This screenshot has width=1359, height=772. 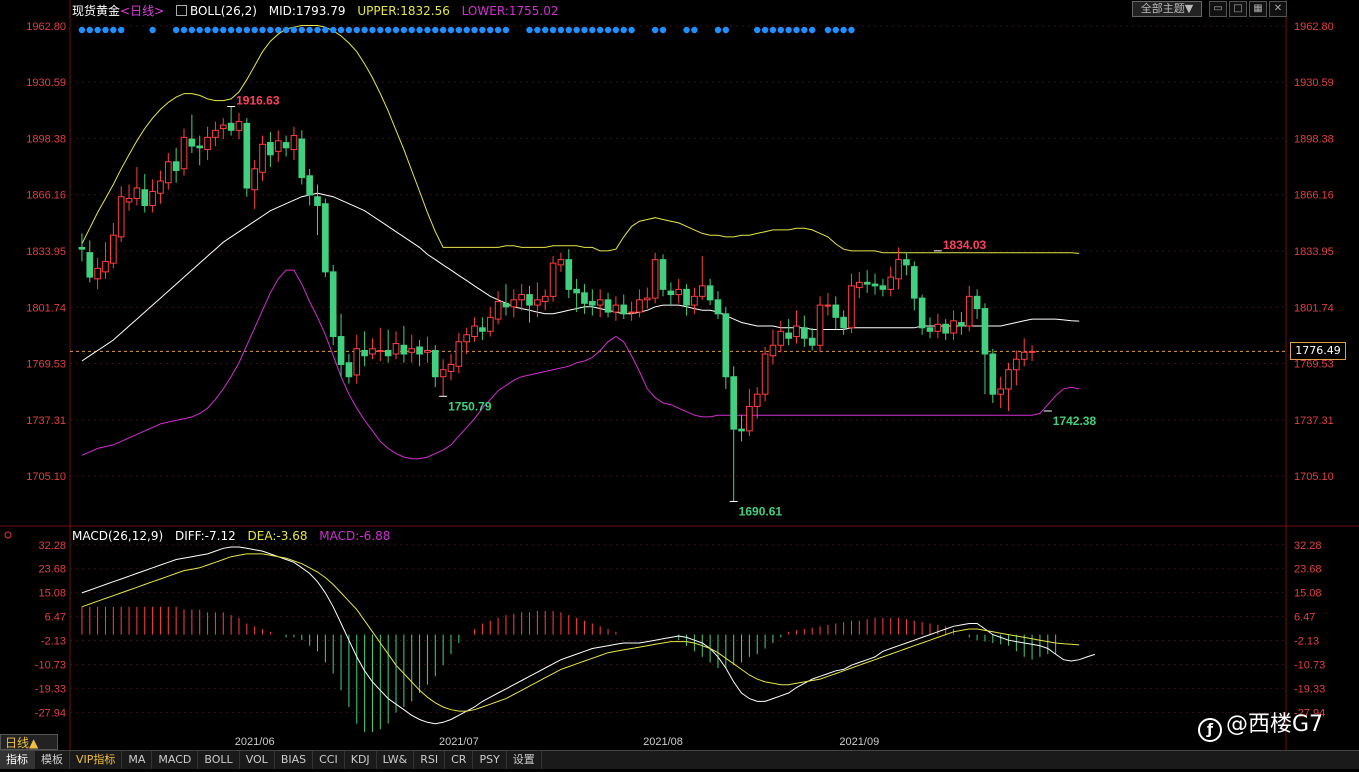 What do you see at coordinates (1308, 546) in the screenshot?
I see `macd-y-tick-right-0: 32.28` at bounding box center [1308, 546].